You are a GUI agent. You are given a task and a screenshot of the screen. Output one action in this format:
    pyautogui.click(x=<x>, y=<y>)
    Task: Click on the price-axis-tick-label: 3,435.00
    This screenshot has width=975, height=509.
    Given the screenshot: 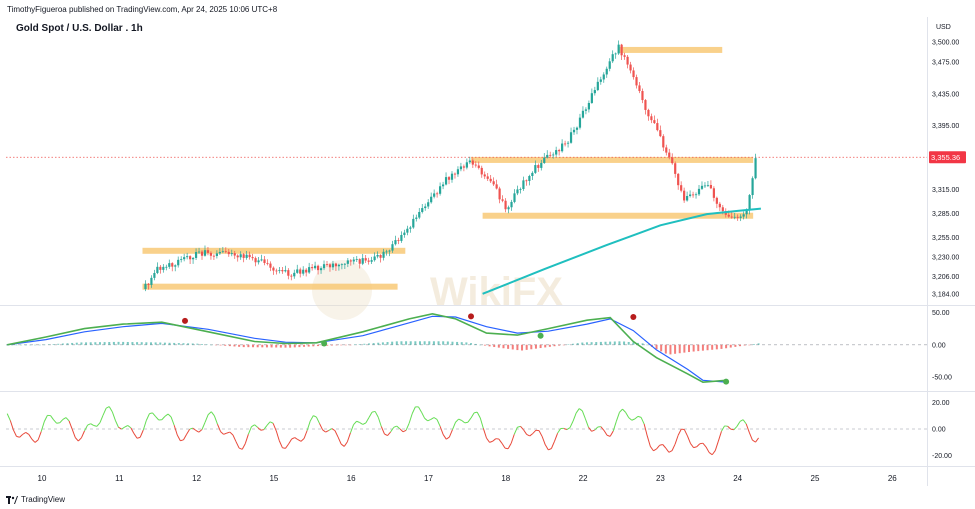 What is the action you would take?
    pyautogui.click(x=945, y=94)
    